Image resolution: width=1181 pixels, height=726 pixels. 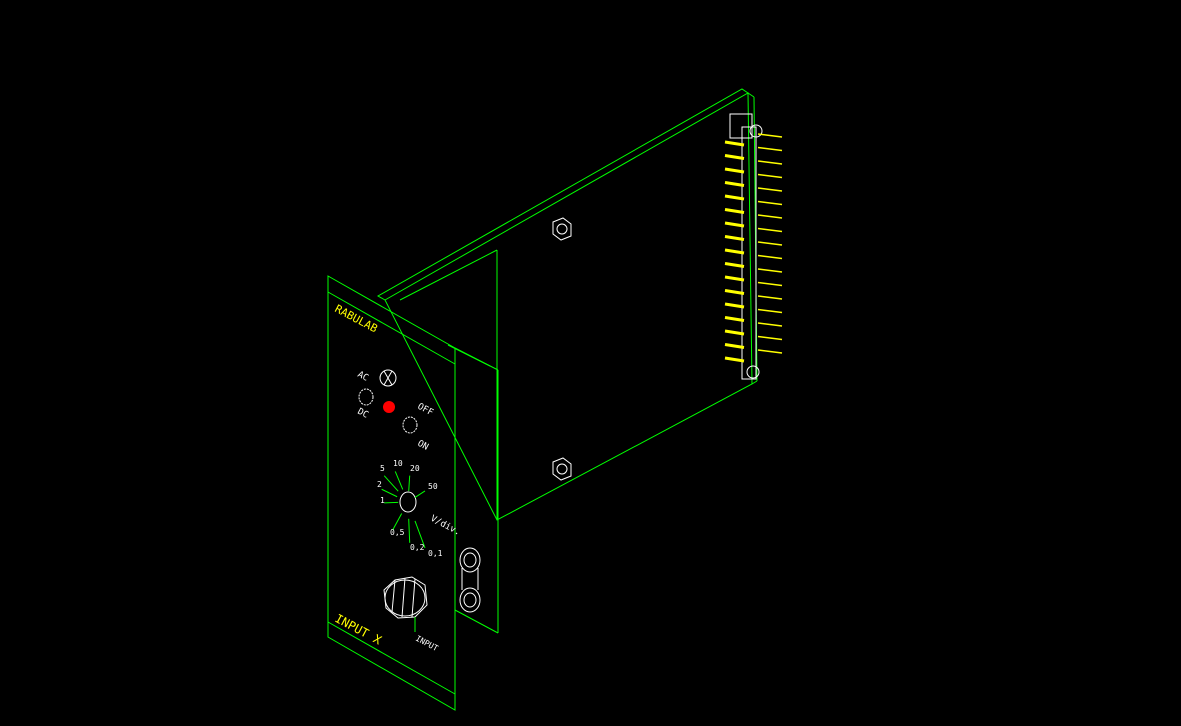 What do you see at coordinates (419, 508) in the screenshot?
I see `range-selector: 5 10 20 50 2 1 0,5 0,20,1 V/div.` at bounding box center [419, 508].